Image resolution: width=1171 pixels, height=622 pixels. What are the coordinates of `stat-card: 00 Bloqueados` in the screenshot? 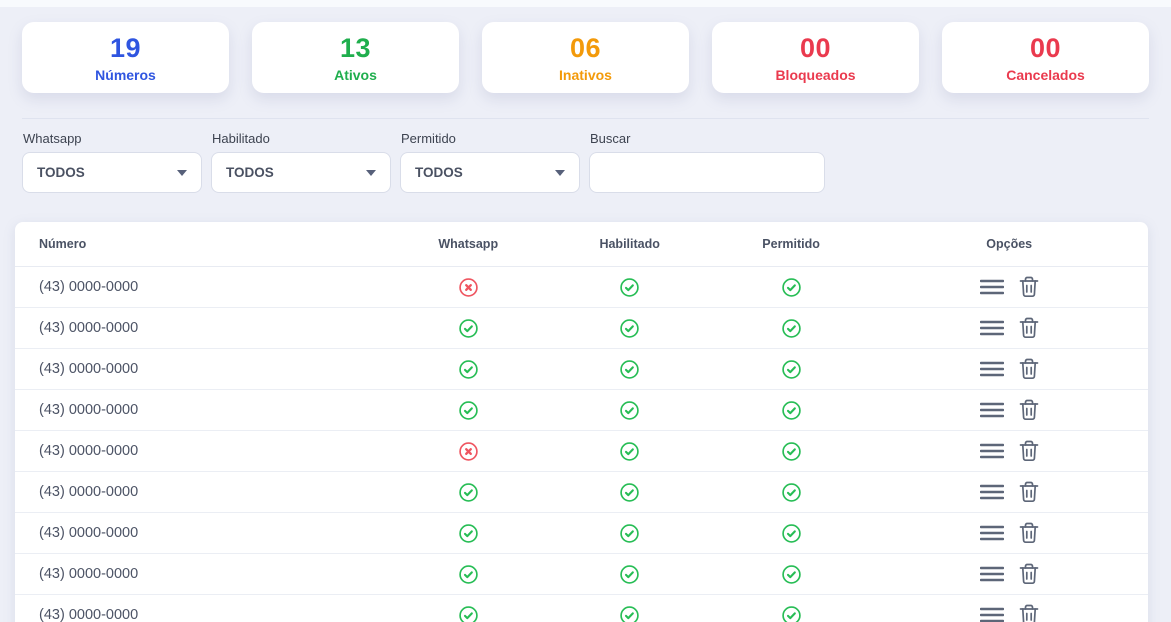 It's located at (815, 57).